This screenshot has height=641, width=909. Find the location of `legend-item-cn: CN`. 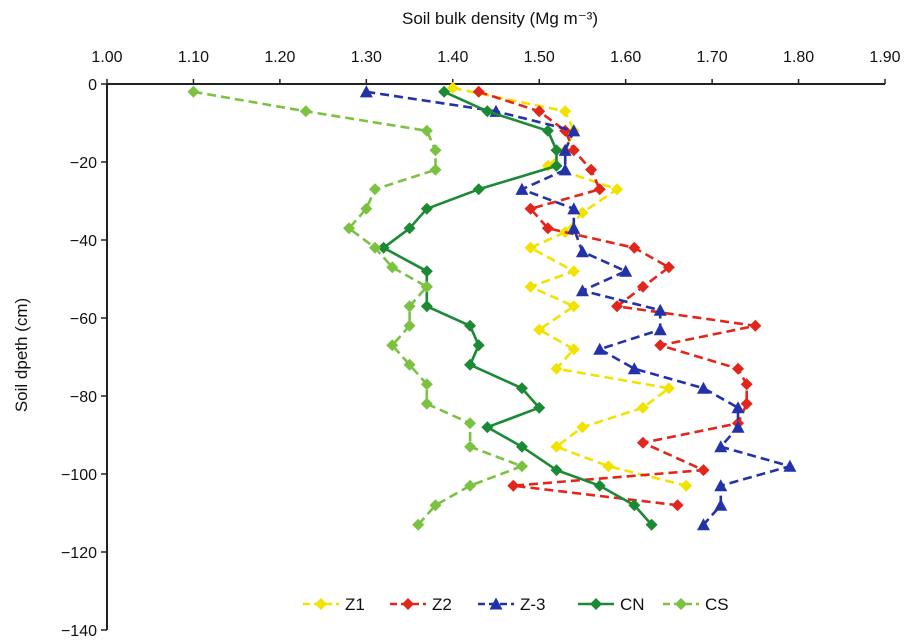

legend-item-cn: CN is located at coordinates (611, 604).